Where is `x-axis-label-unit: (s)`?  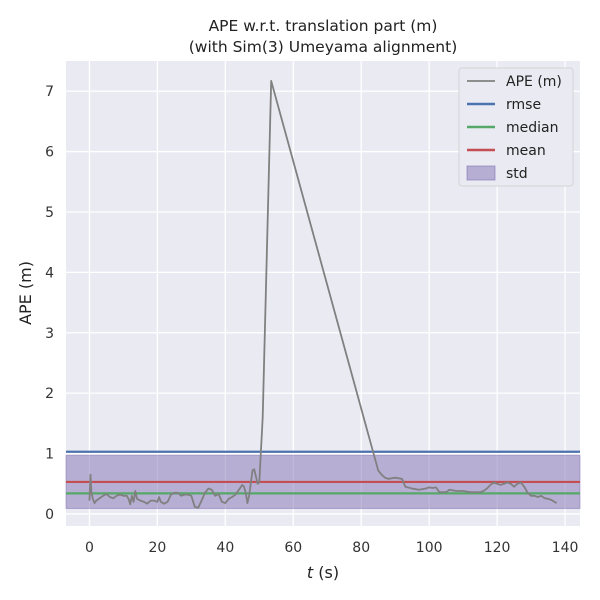
x-axis-label-unit: (s) is located at coordinates (326, 572).